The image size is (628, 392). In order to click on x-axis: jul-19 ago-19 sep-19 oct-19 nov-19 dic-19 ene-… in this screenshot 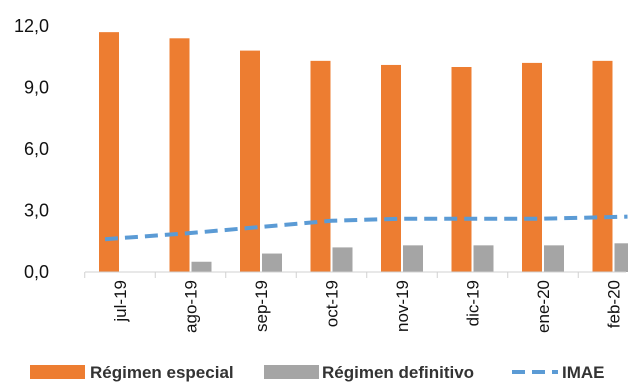, I will do `click(356, 302)`.